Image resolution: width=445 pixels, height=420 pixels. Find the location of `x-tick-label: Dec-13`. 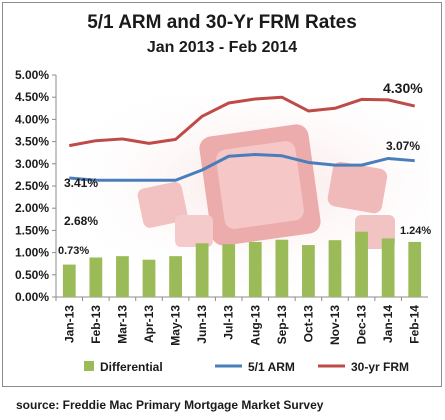

x-tick-label: Dec-13 is located at coordinates (362, 325).